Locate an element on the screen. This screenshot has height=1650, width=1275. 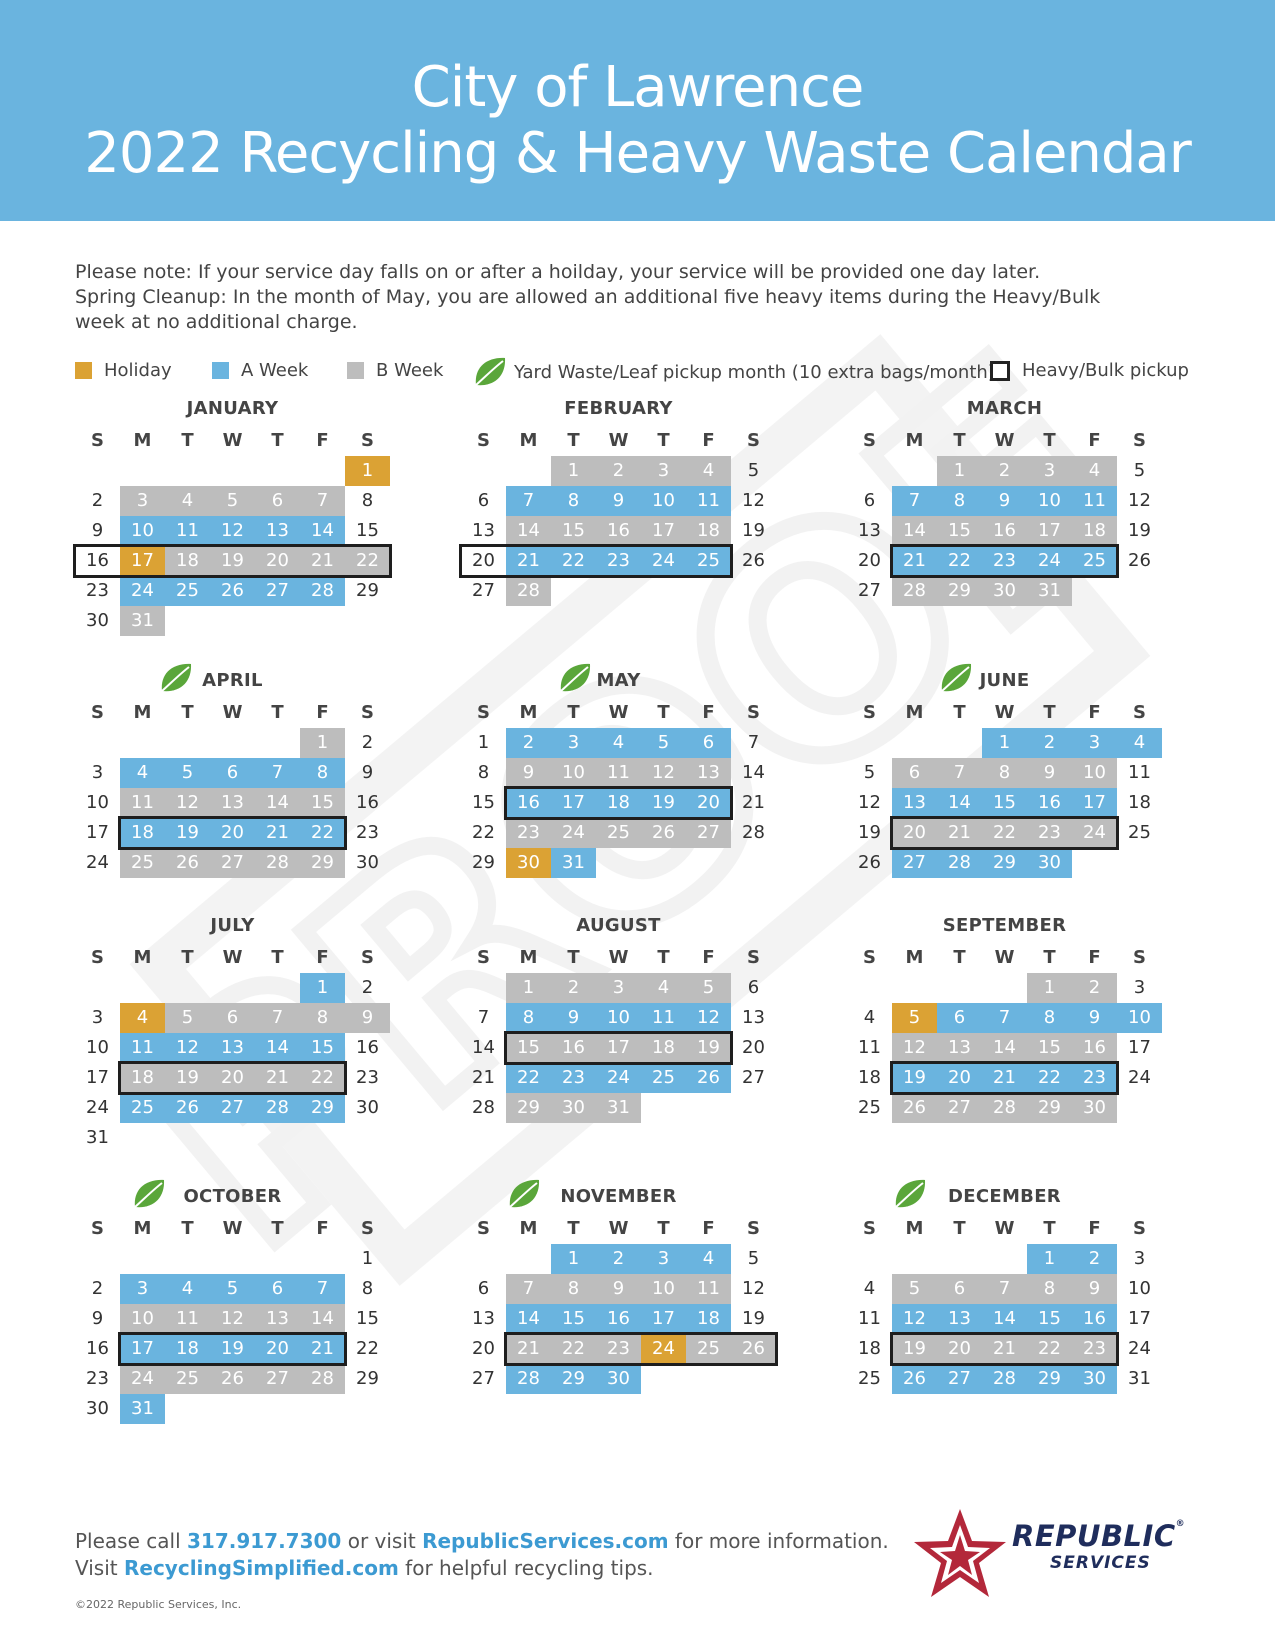
day-cell: 17 is located at coordinates (663, 531).